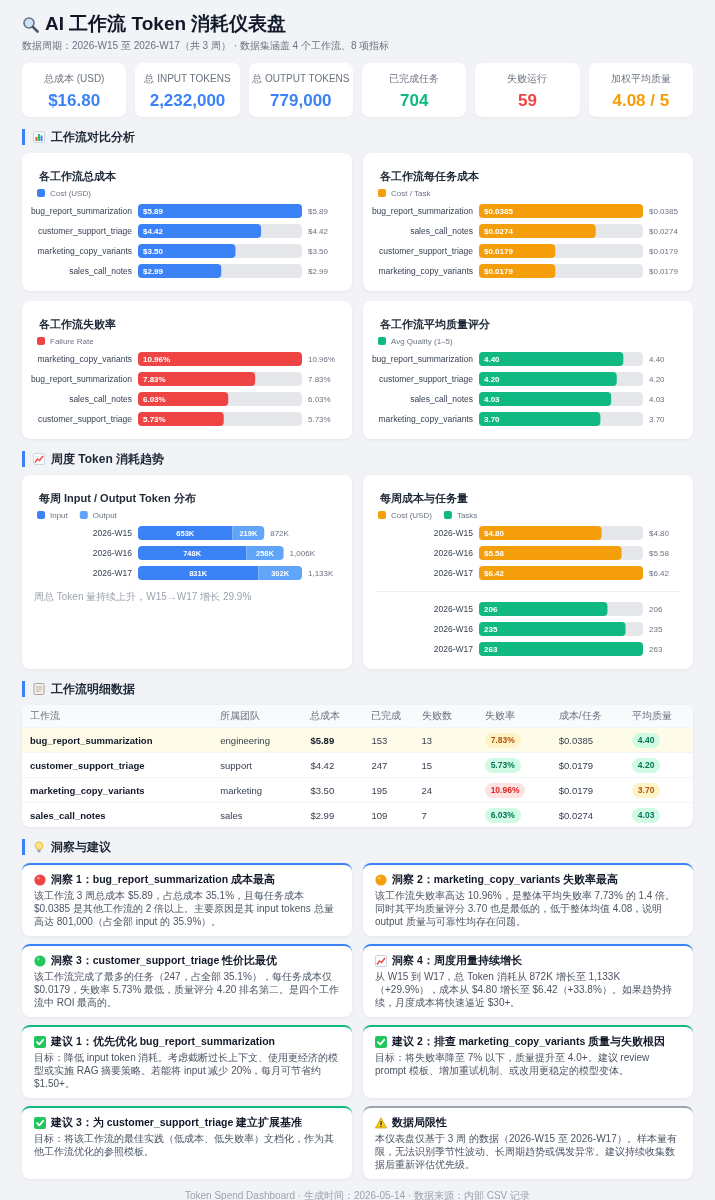 The image size is (715, 1200). What do you see at coordinates (494, 573) in the screenshot?
I see `data-label: $6.42` at bounding box center [494, 573].